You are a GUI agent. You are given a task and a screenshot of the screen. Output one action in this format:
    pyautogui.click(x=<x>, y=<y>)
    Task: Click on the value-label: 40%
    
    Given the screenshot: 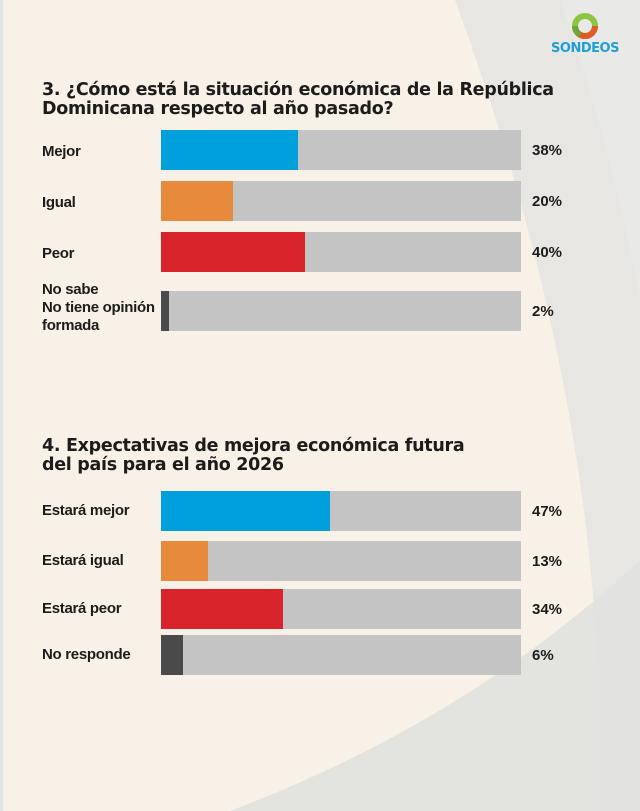 What is the action you would take?
    pyautogui.click(x=547, y=252)
    